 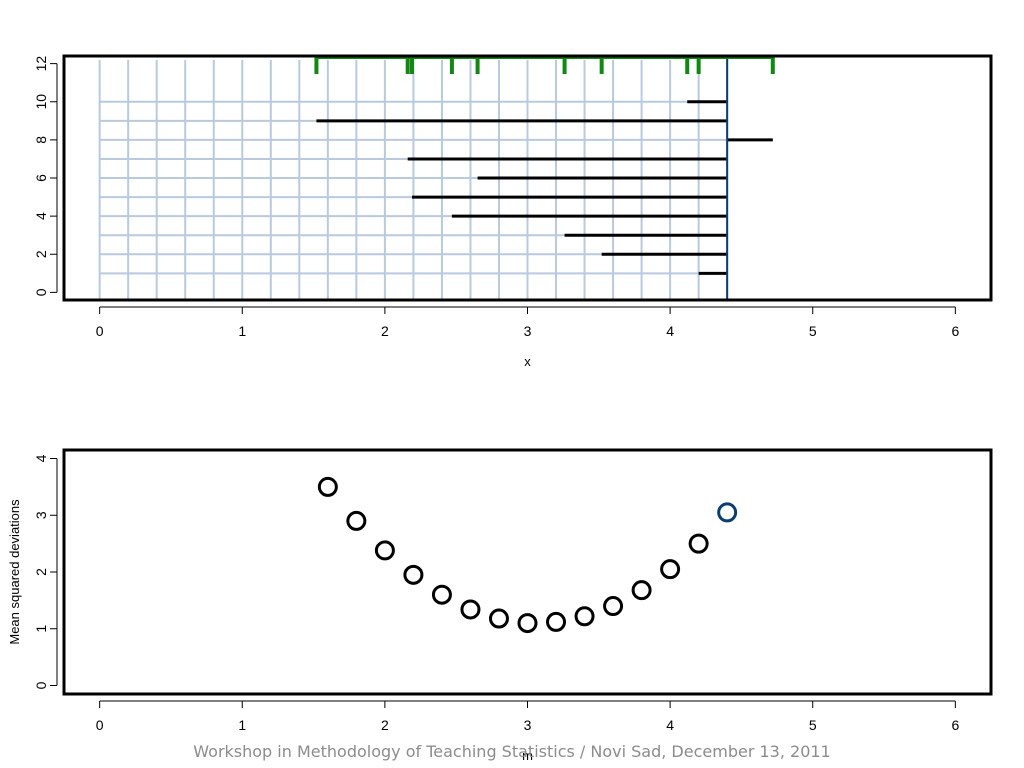 What do you see at coordinates (527, 755) in the screenshot?
I see `x-axis-title: m` at bounding box center [527, 755].